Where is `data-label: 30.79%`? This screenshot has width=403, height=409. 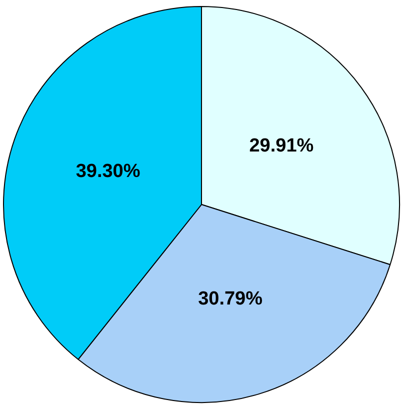 data-label: 30.79% is located at coordinates (230, 299).